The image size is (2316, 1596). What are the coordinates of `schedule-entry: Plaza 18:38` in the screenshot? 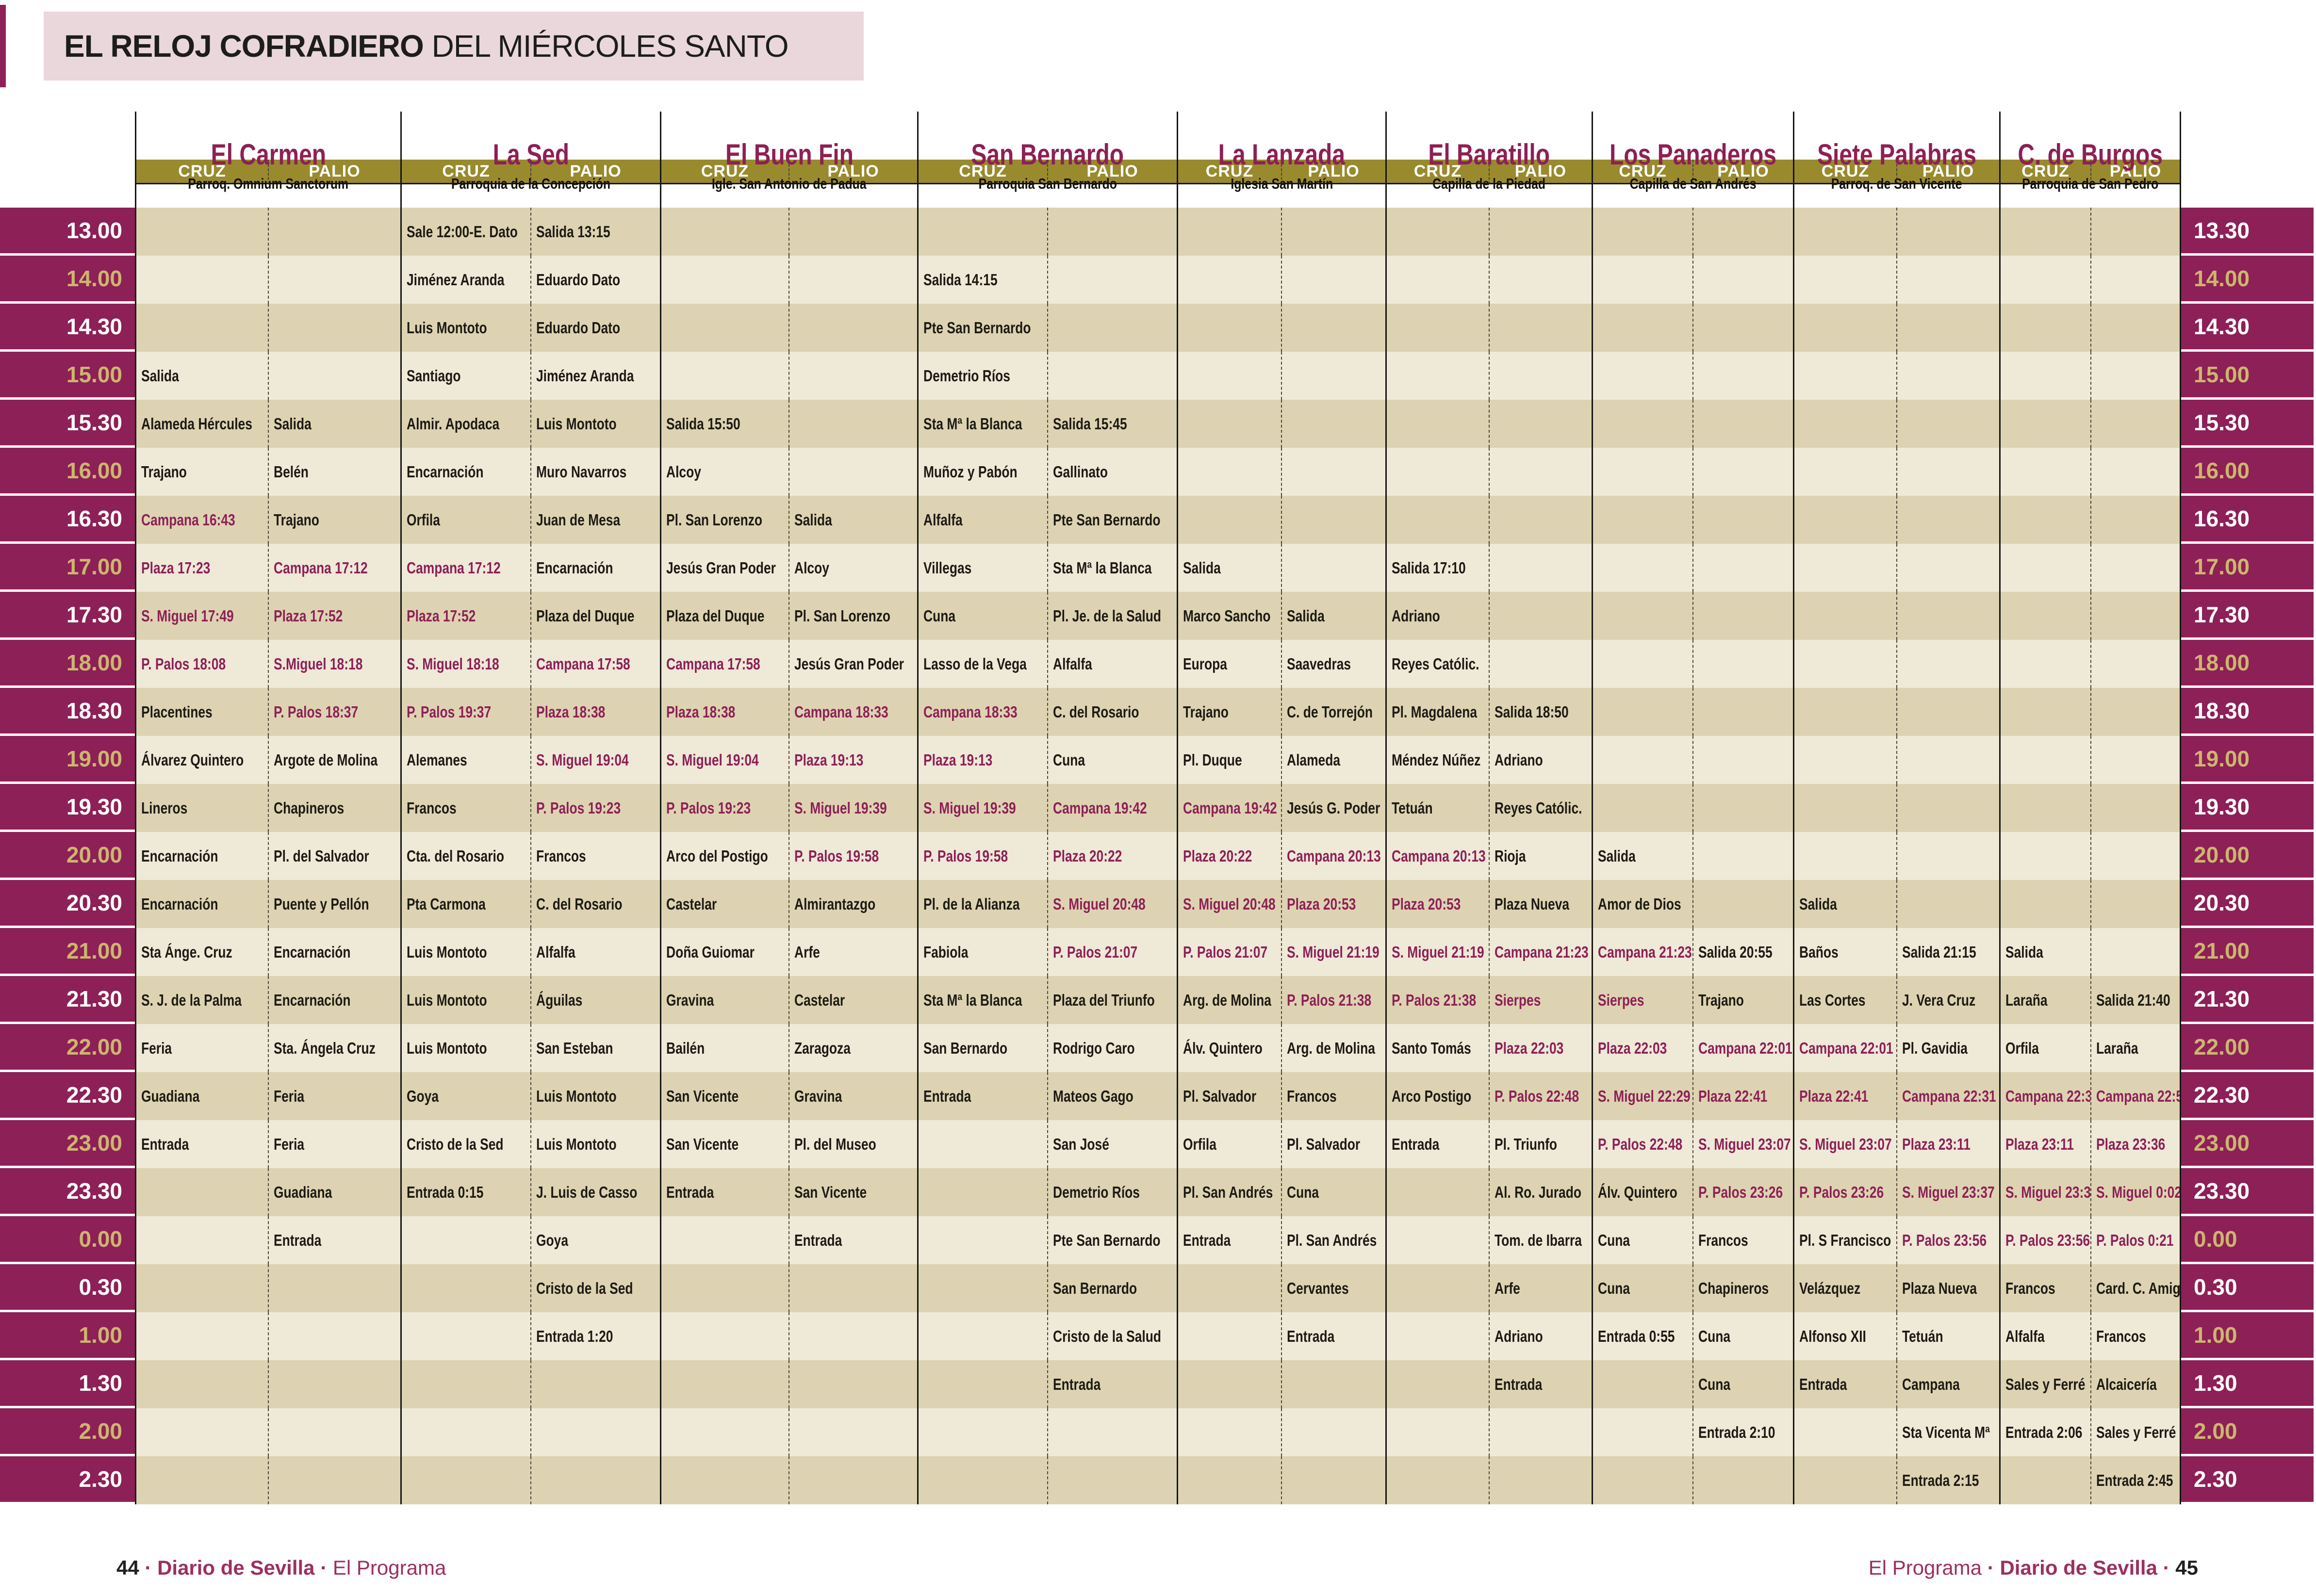 It's located at (571, 711).